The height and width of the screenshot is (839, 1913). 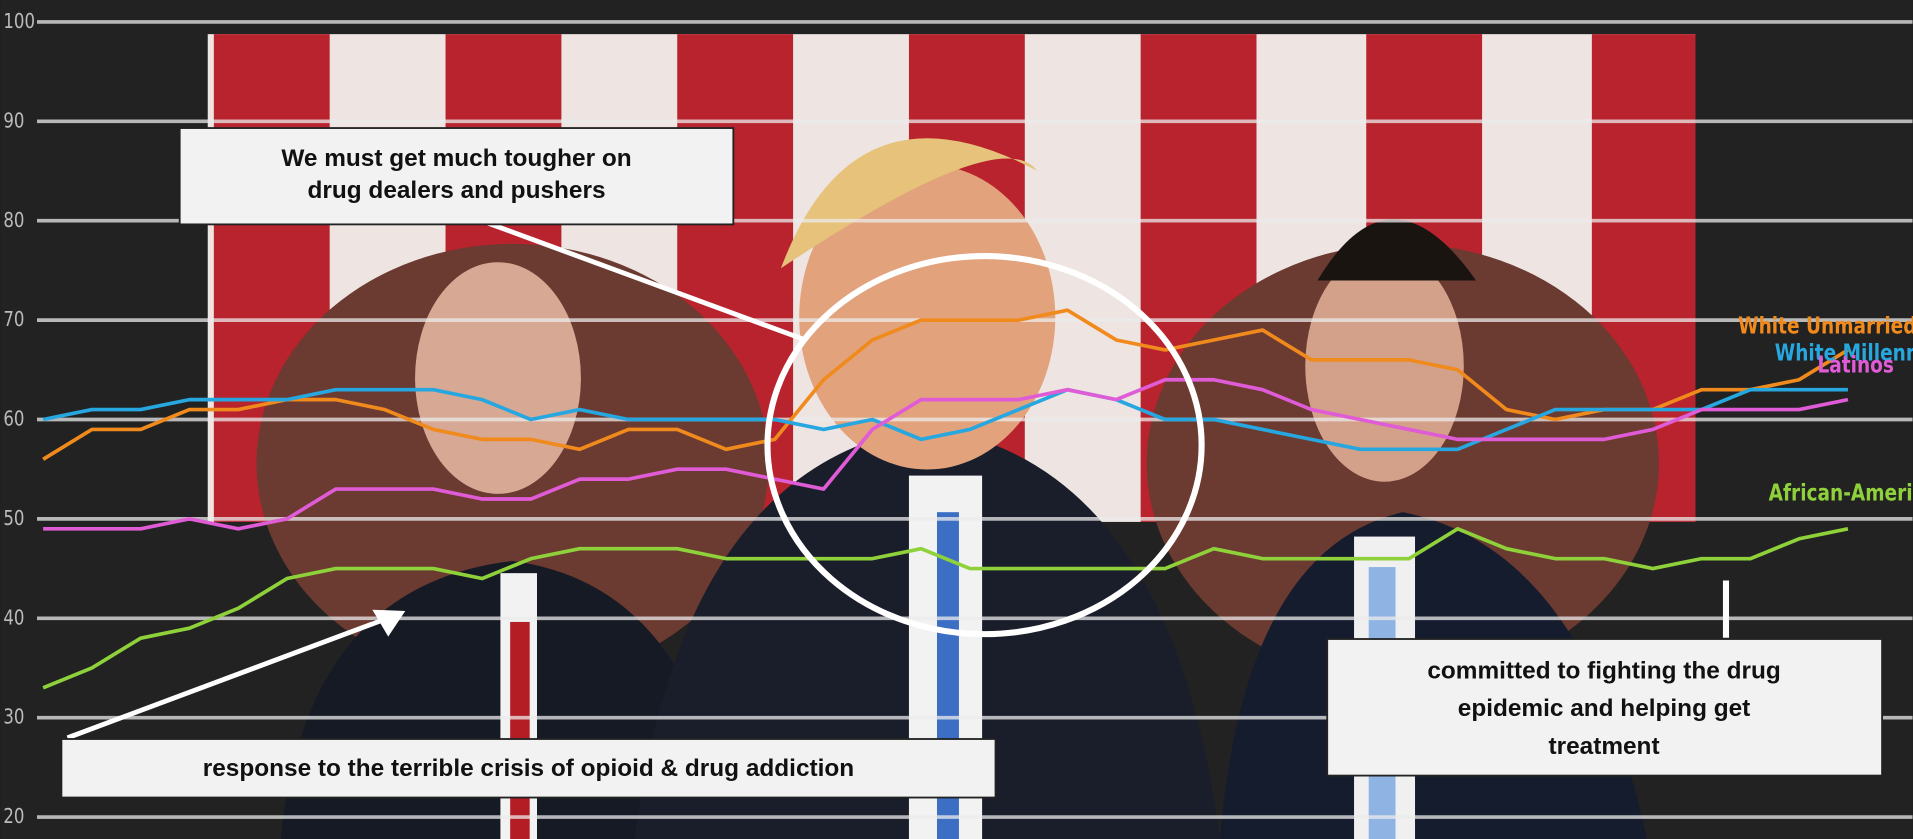 What do you see at coordinates (13, 717) in the screenshot?
I see `y-tick-label: 30` at bounding box center [13, 717].